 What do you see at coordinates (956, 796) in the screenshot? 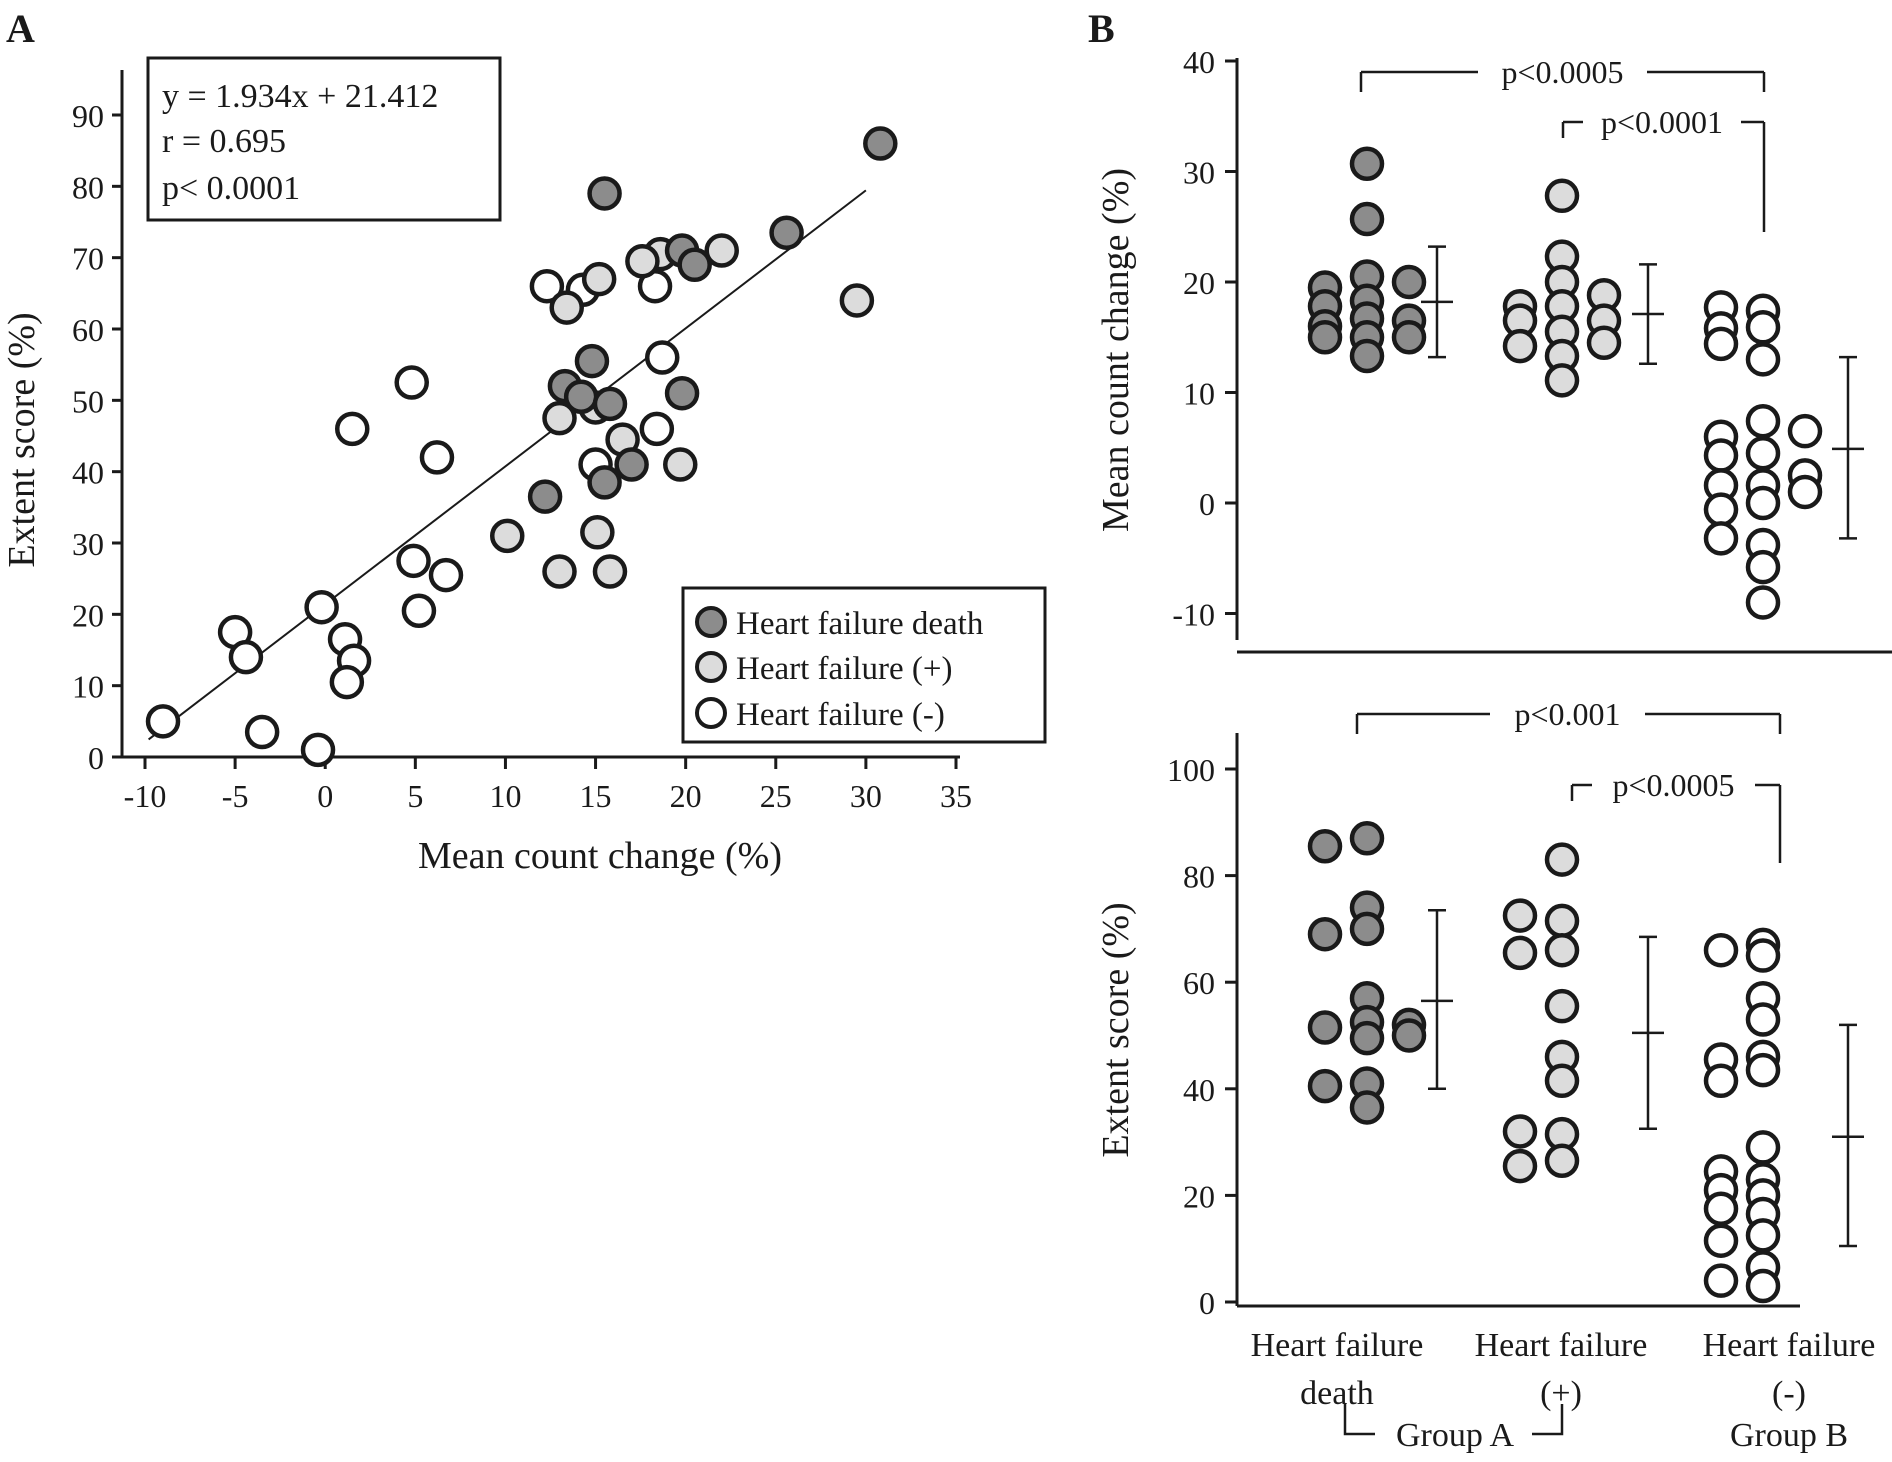
I see `panel-a-x-tick-label: 35` at bounding box center [956, 796].